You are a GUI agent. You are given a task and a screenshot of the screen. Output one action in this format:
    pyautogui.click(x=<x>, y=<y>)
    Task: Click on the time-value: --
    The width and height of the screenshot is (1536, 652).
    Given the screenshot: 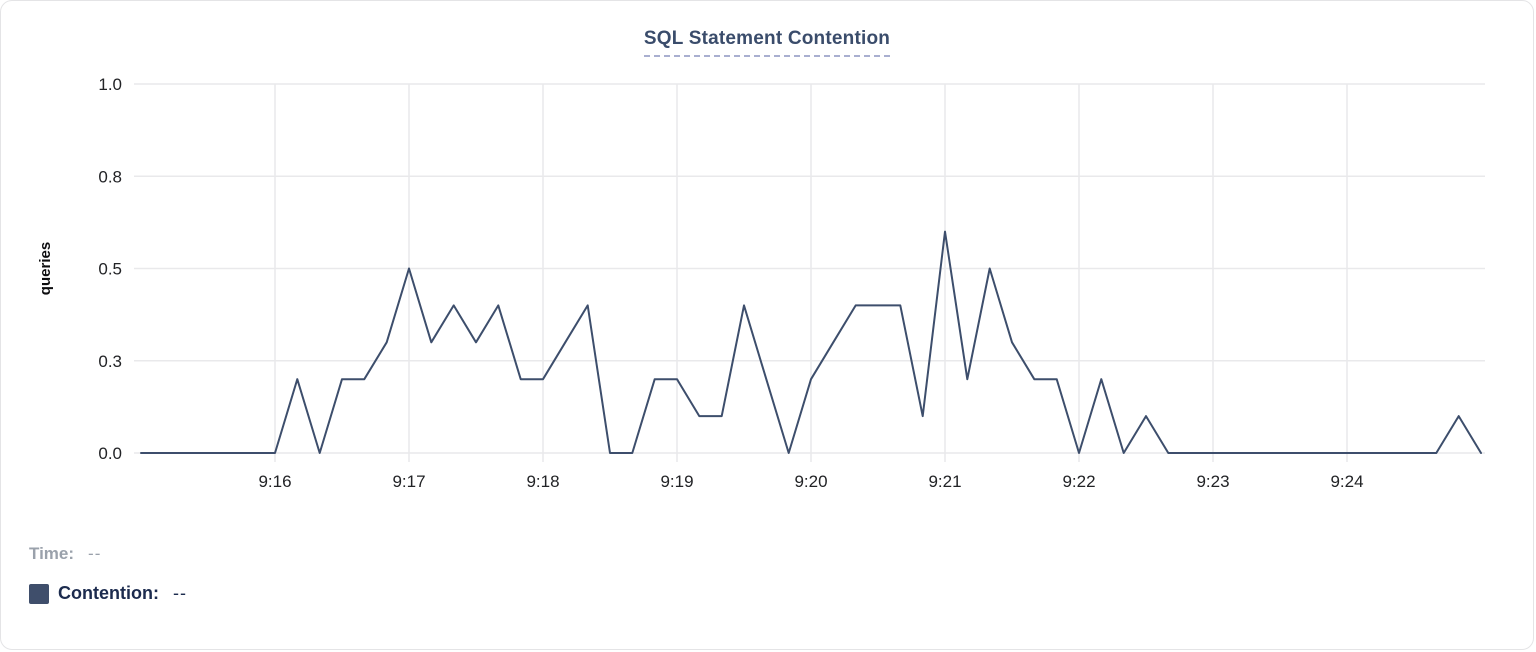 What is the action you would take?
    pyautogui.click(x=95, y=553)
    